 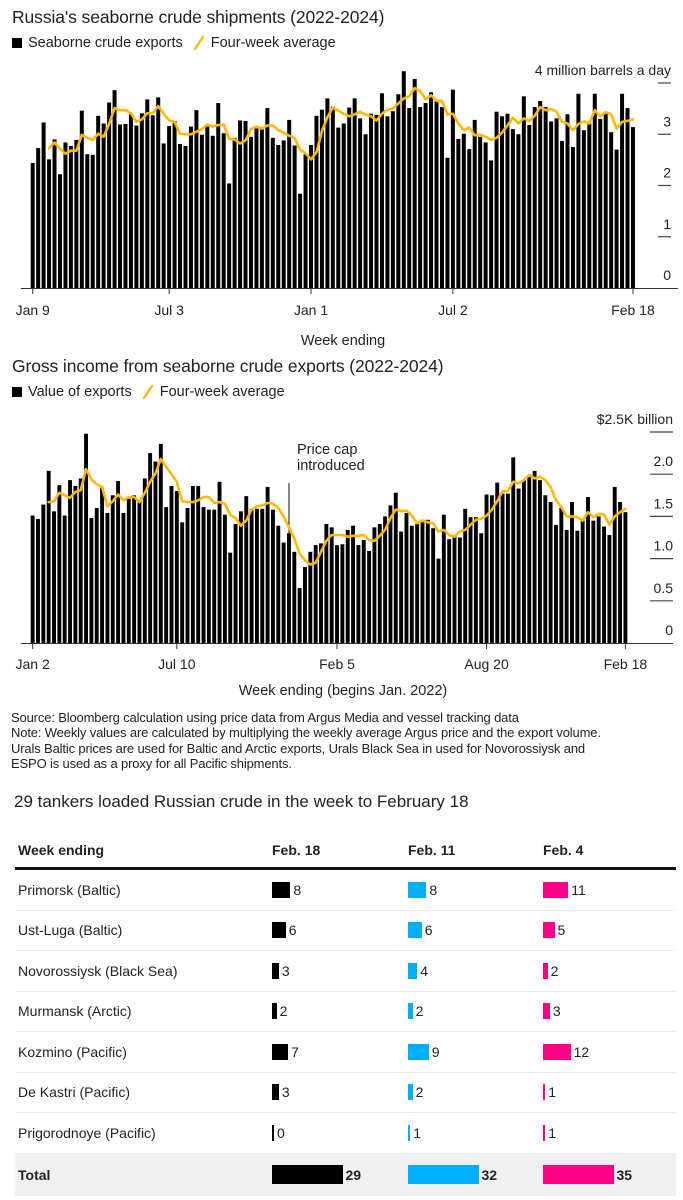 I want to click on value-cell: 1, so click(x=549, y=1093).